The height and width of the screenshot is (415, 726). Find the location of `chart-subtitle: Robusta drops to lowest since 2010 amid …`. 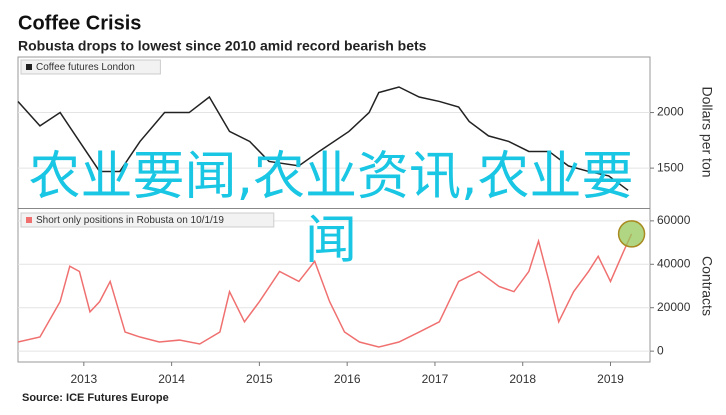

chart-subtitle: Robusta drops to lowest since 2010 amid … is located at coordinates (222, 46).